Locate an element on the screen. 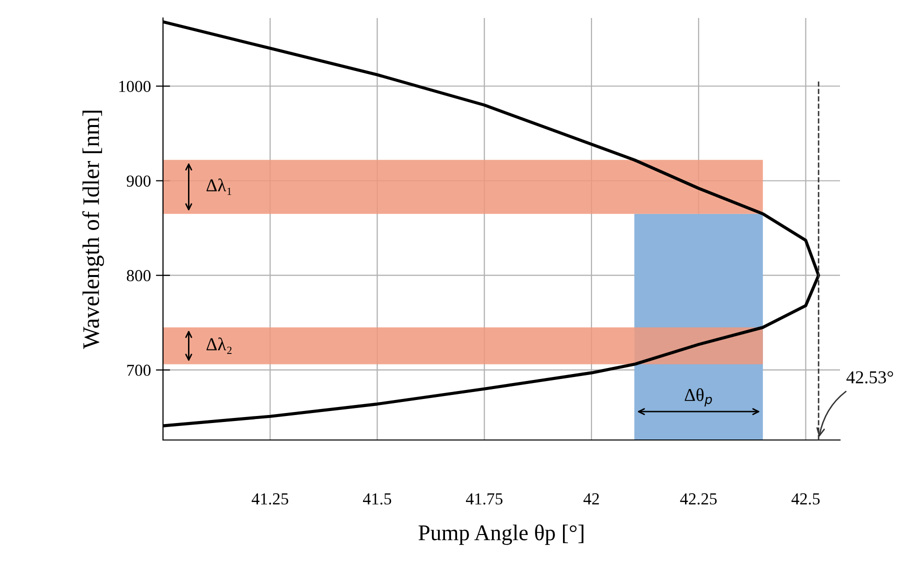  x-tick-label: 41.75 is located at coordinates (484, 499).